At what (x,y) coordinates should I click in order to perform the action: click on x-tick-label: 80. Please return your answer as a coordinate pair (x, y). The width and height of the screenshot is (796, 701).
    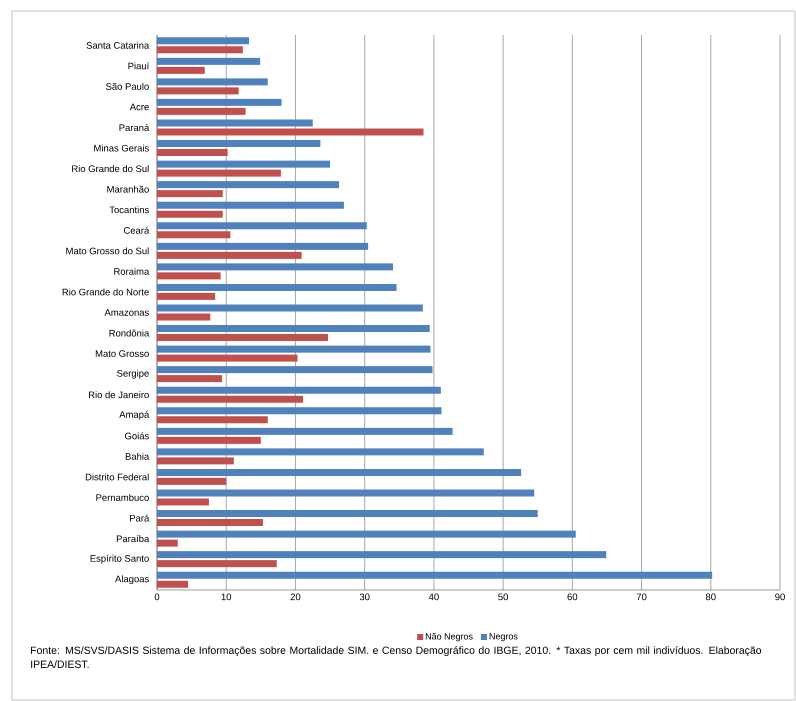
    Looking at the image, I should click on (711, 597).